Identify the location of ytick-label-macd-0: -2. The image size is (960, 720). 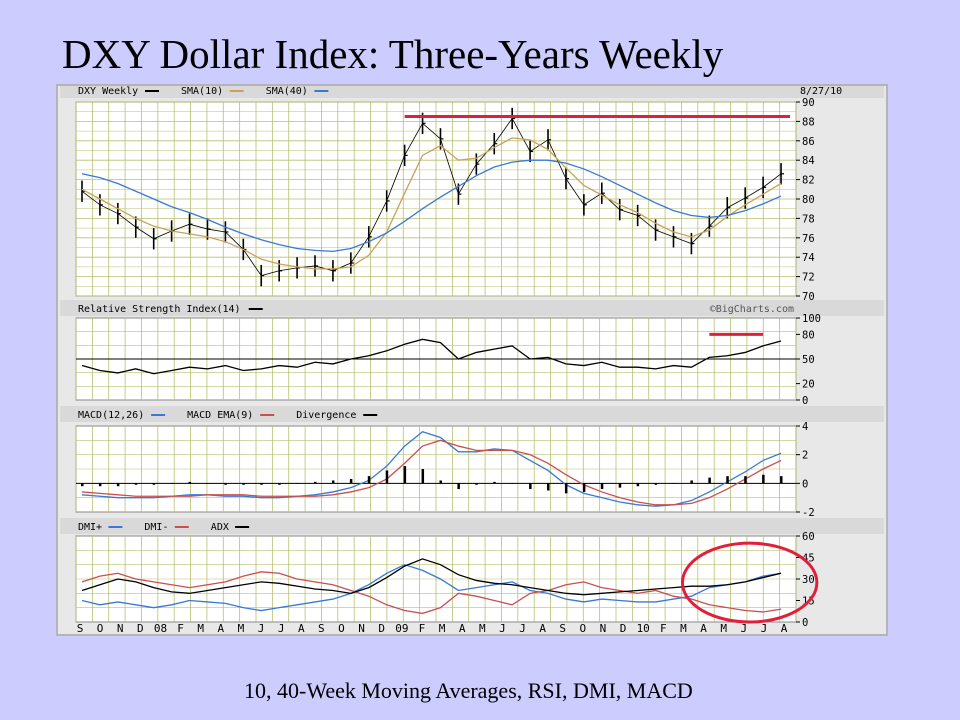
(808, 513).